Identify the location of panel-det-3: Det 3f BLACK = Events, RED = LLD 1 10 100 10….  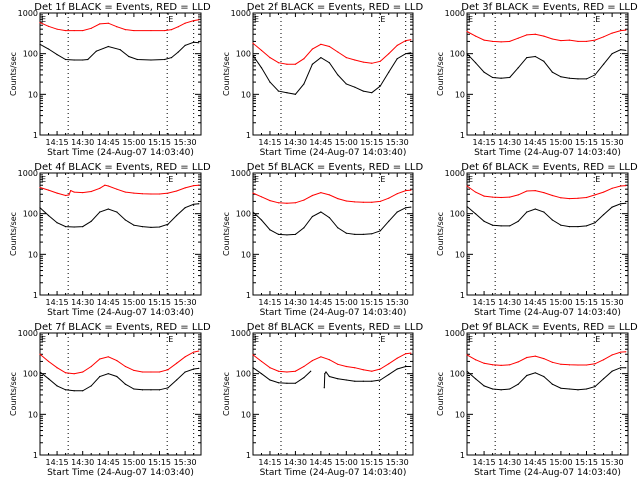
(537, 80).